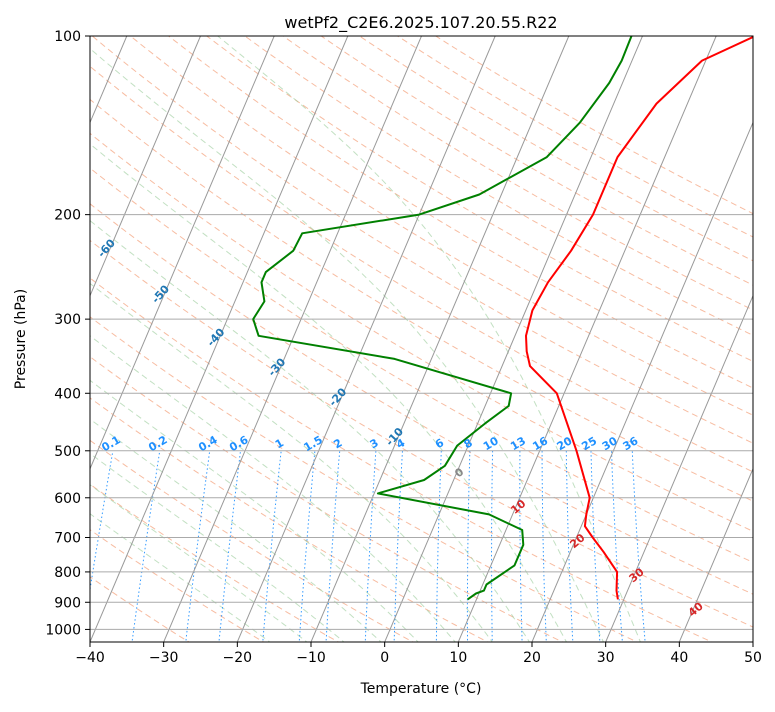 The height and width of the screenshot is (712, 775). Describe the element at coordinates (421, 689) in the screenshot. I see `x-axis-label: Temperature (°C)` at that location.